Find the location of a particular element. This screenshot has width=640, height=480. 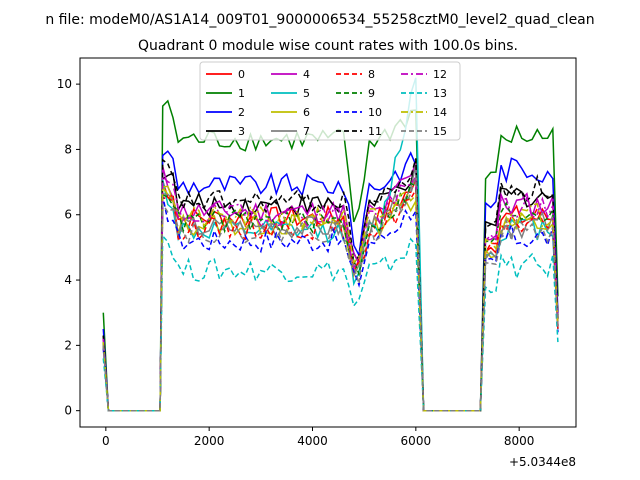

legend-label-3: 3 is located at coordinates (241, 131).